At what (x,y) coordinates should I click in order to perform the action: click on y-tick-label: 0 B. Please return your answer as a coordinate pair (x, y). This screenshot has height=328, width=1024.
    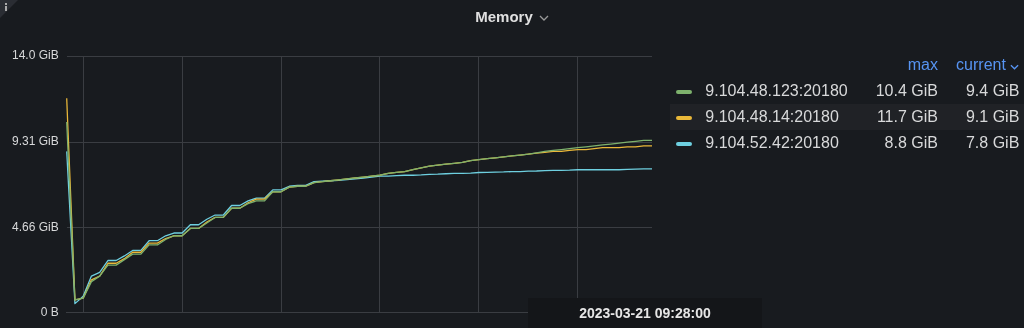
    Looking at the image, I should click on (49, 312).